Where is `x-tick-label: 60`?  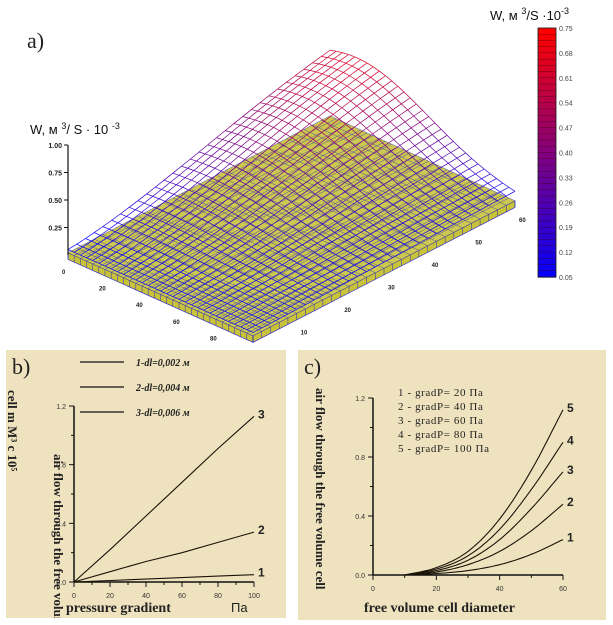 x-tick-label: 60 is located at coordinates (182, 596).